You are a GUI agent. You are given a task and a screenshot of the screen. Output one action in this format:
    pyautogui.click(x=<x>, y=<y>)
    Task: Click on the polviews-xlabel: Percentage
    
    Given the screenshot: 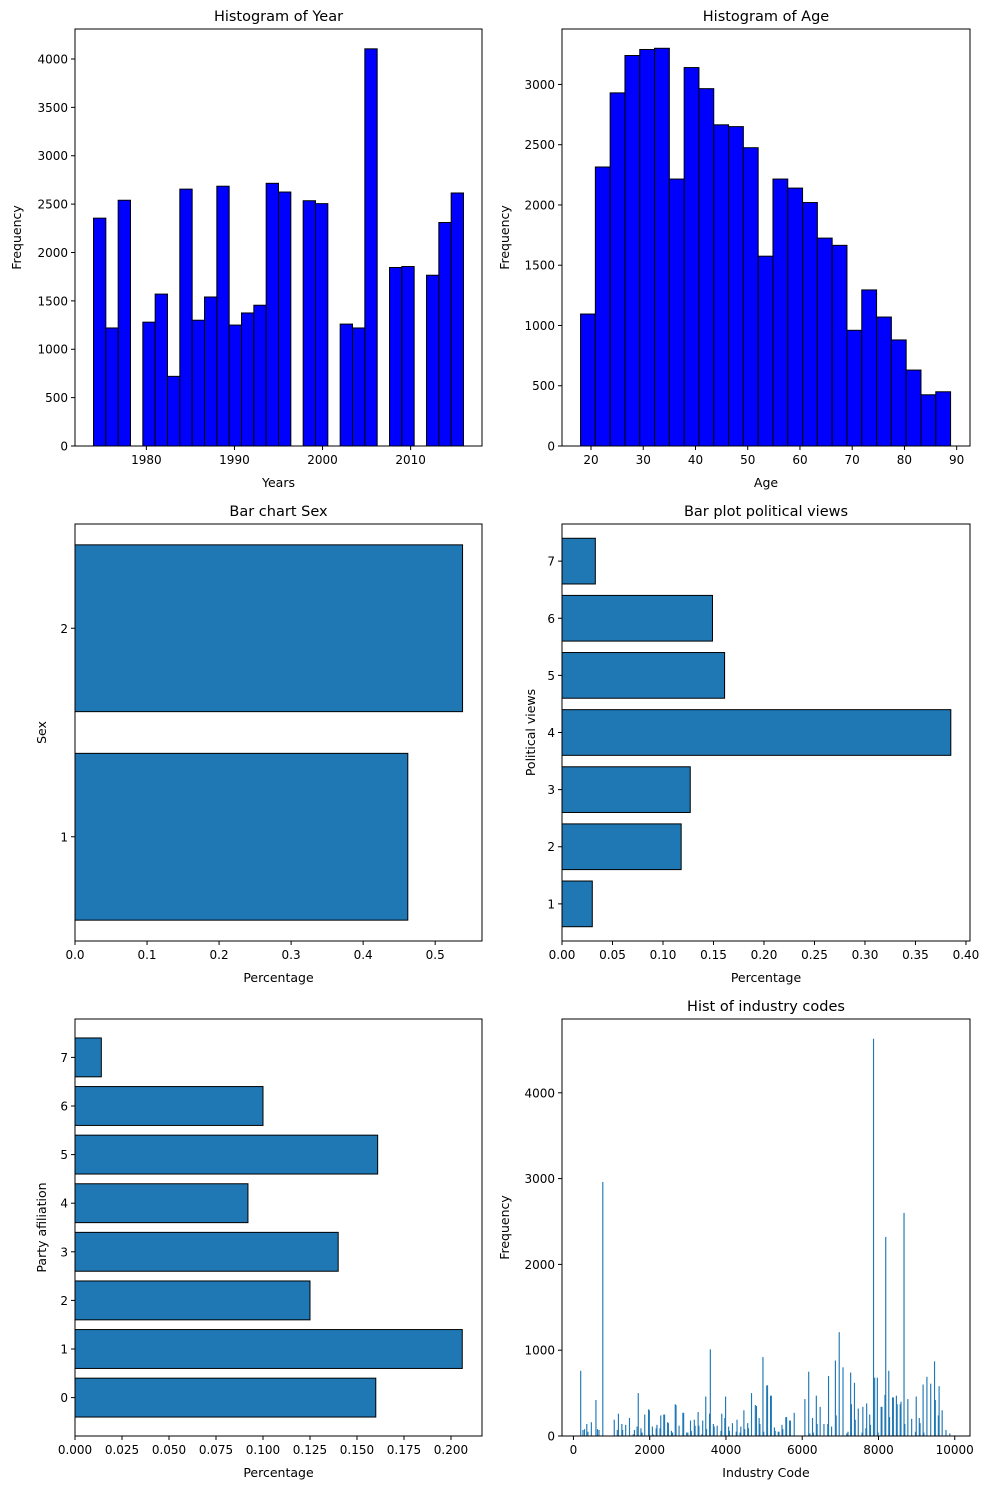 What is the action you would take?
    pyautogui.click(x=766, y=977)
    